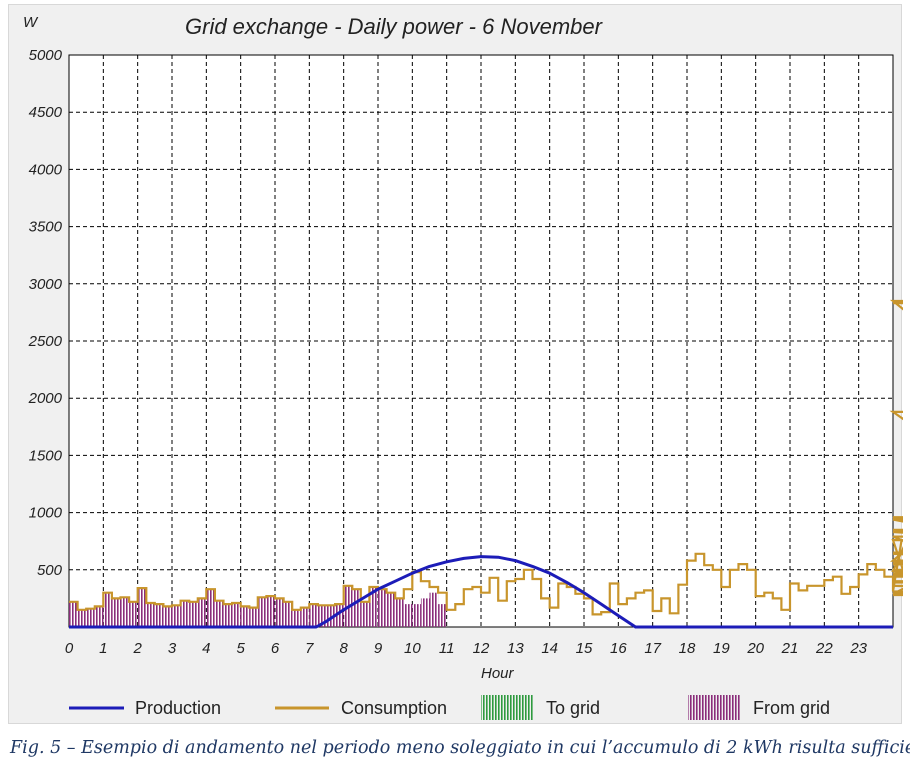 Image resolution: width=910 pixels, height=780 pixels. What do you see at coordinates (507, 707) in the screenshot?
I see `legend-to-grid-swatch` at bounding box center [507, 707].